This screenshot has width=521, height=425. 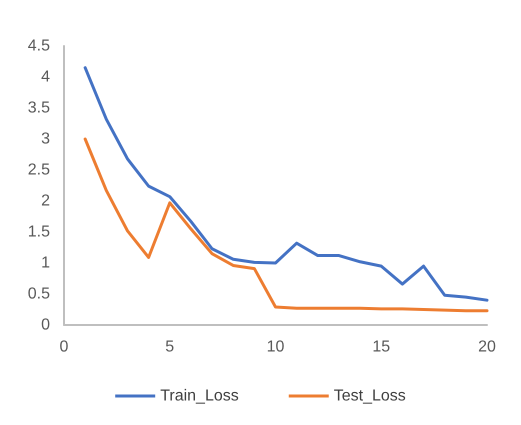 What do you see at coordinates (370, 396) in the screenshot?
I see `legend-label: Test_Loss` at bounding box center [370, 396].